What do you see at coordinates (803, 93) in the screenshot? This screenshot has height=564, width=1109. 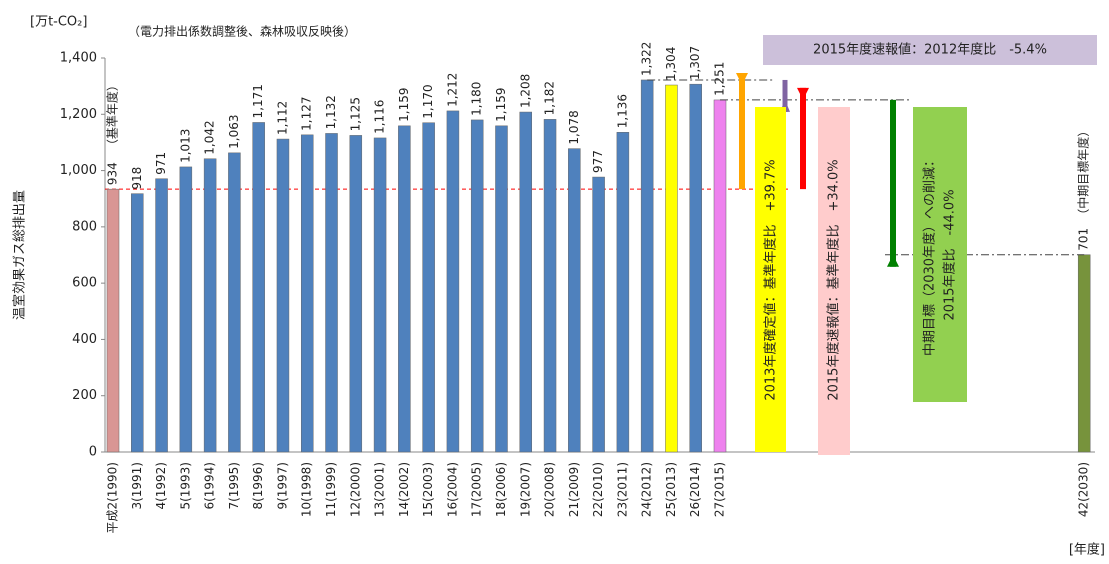 I see `arrow-2015-head` at bounding box center [803, 93].